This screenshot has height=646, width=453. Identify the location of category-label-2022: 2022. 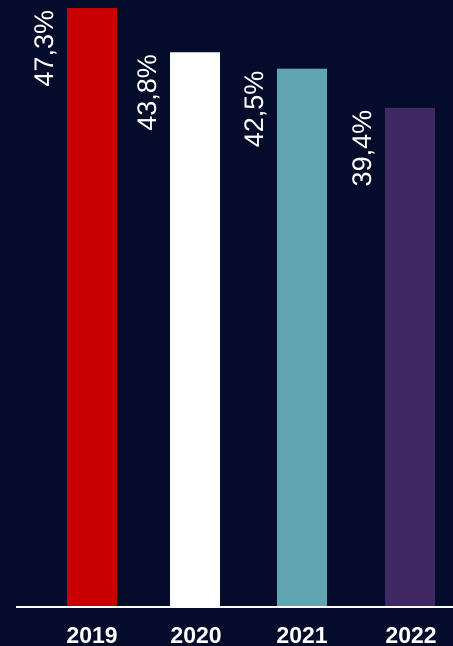
(410, 634).